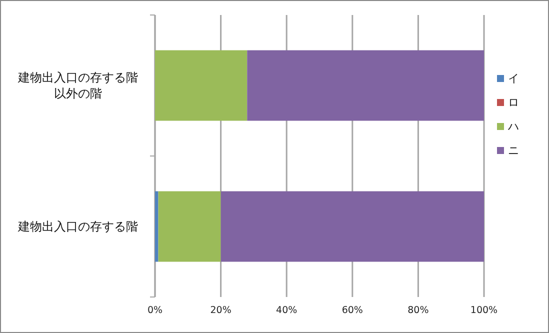 The height and width of the screenshot is (333, 549). Describe the element at coordinates (513, 126) in the screenshot. I see `legend-label: ハ` at that location.